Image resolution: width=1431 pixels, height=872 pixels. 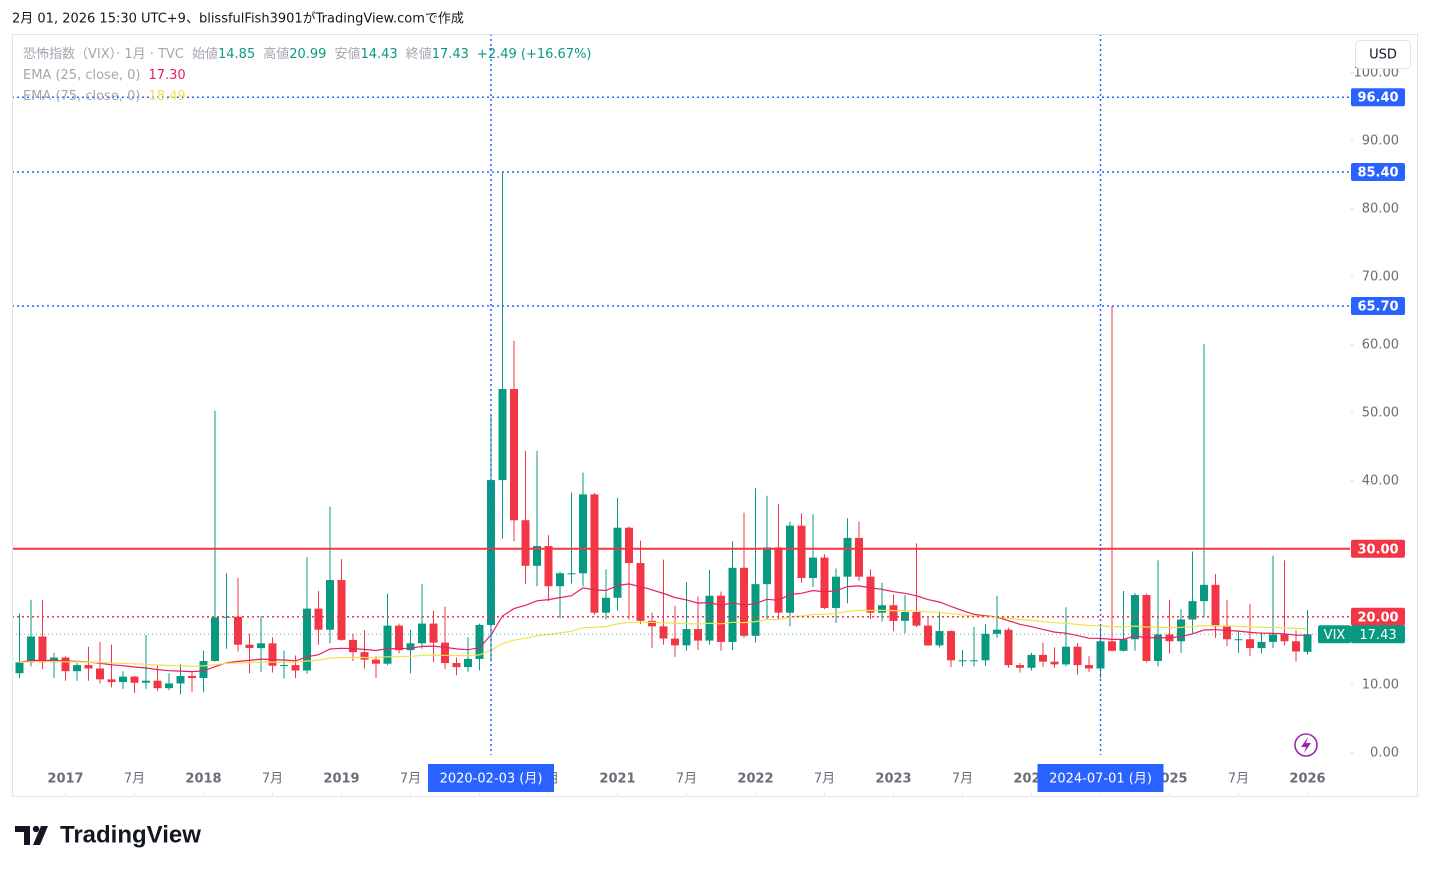 I want to click on y-tick-label: 0.00, so click(x=1384, y=752).